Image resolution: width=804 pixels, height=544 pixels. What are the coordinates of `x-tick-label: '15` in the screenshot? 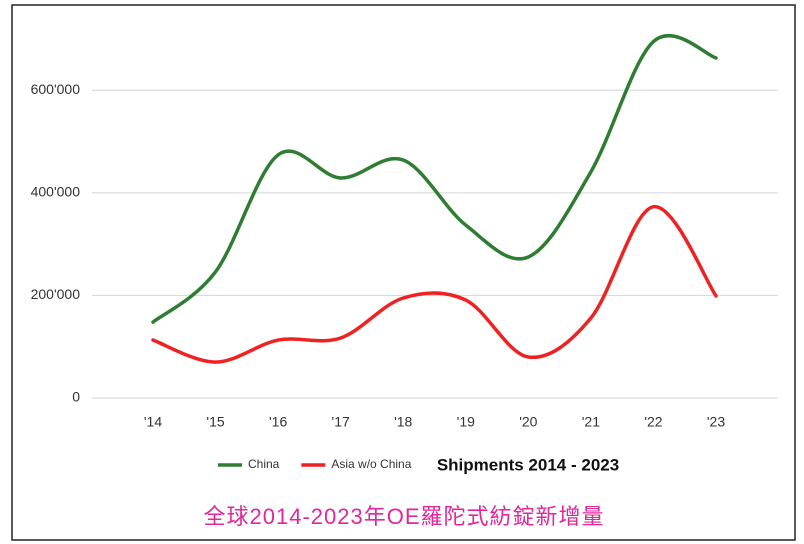 It's located at (215, 422).